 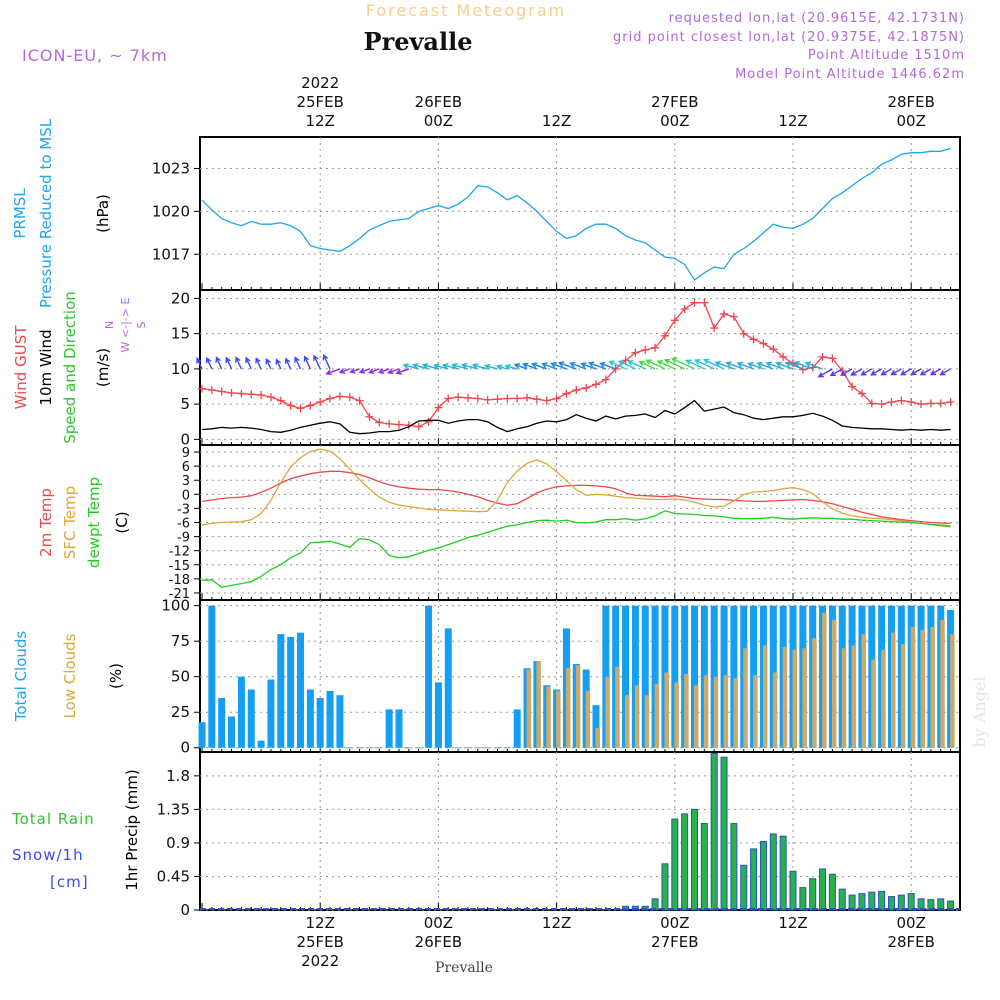 I want to click on y-tick-label: -9, so click(x=183, y=538).